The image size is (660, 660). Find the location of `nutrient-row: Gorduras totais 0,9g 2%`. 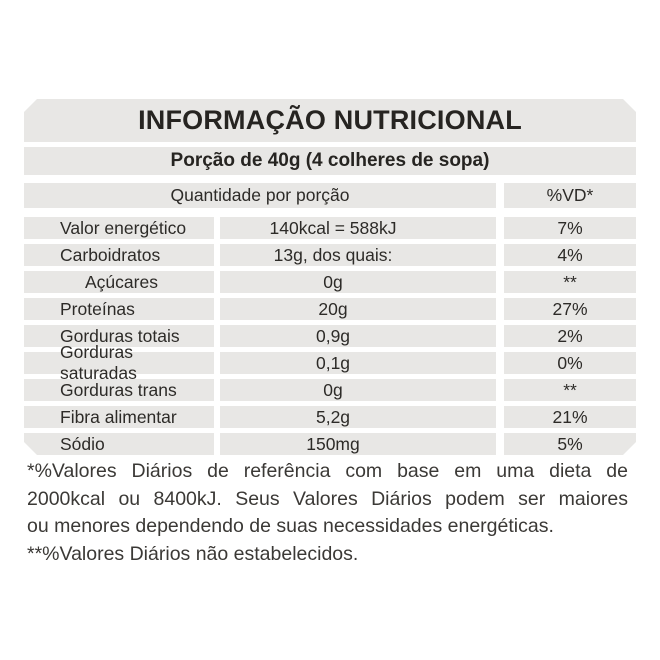

nutrient-row: Gorduras totais 0,9g 2% is located at coordinates (330, 336).